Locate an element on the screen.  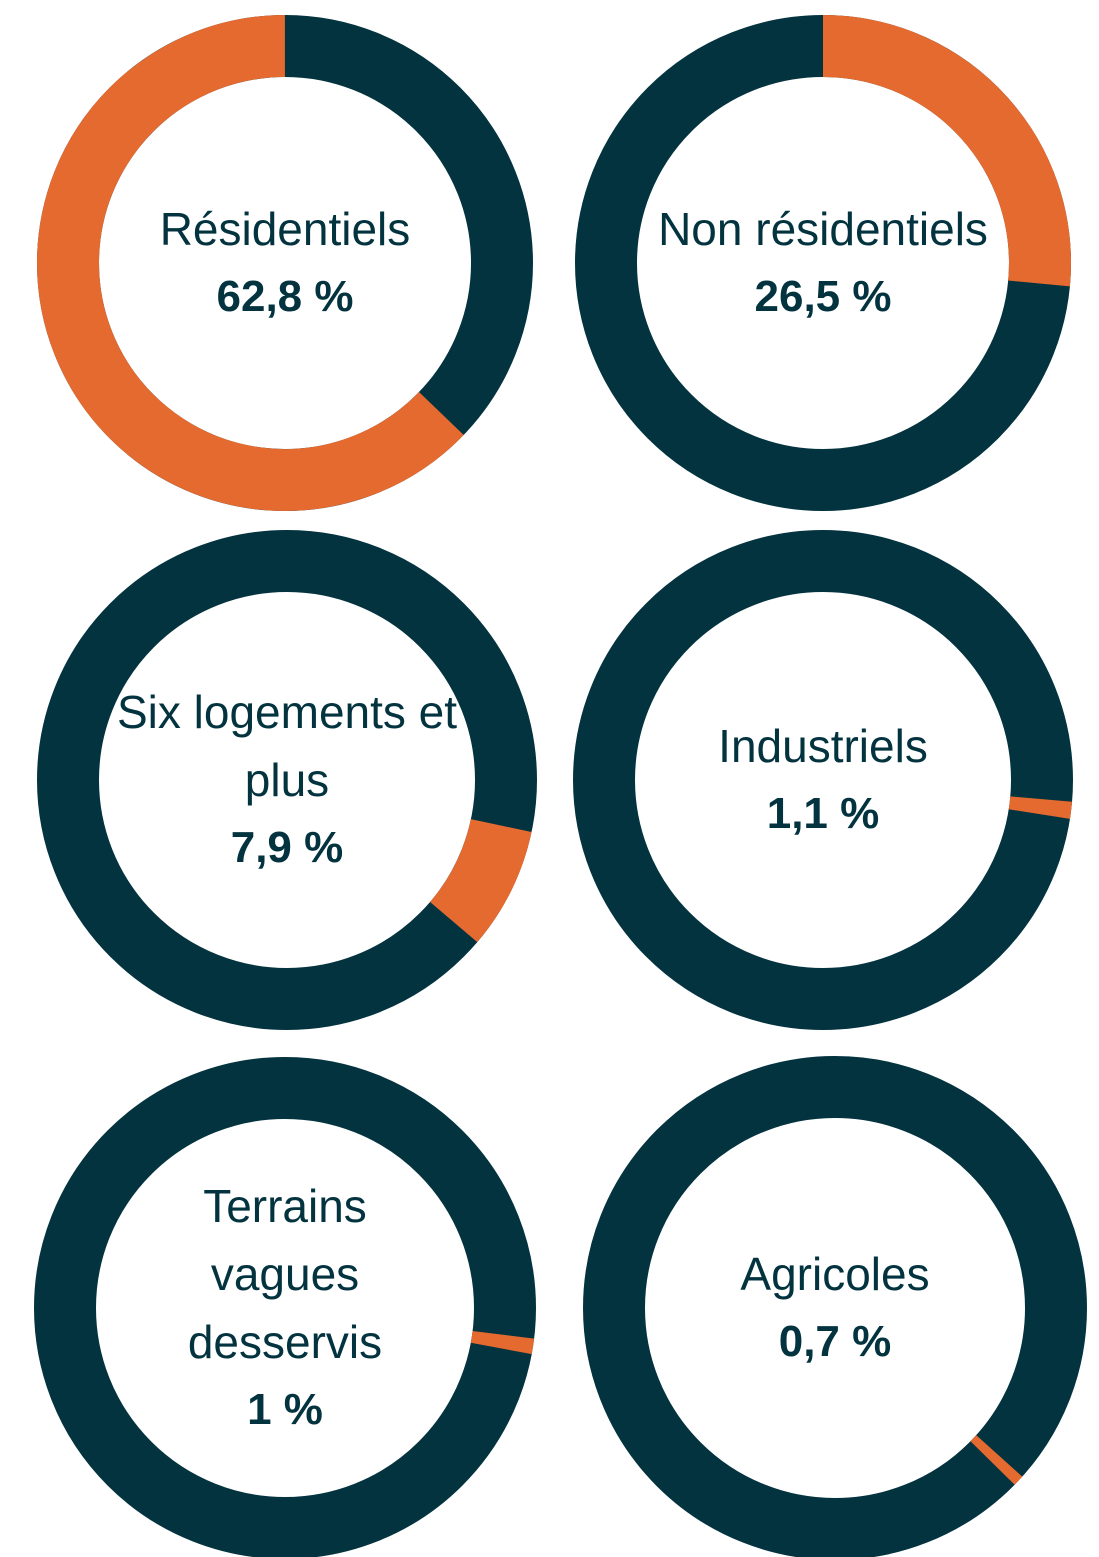
donut-title: Six logements et plus is located at coordinates (287, 746).